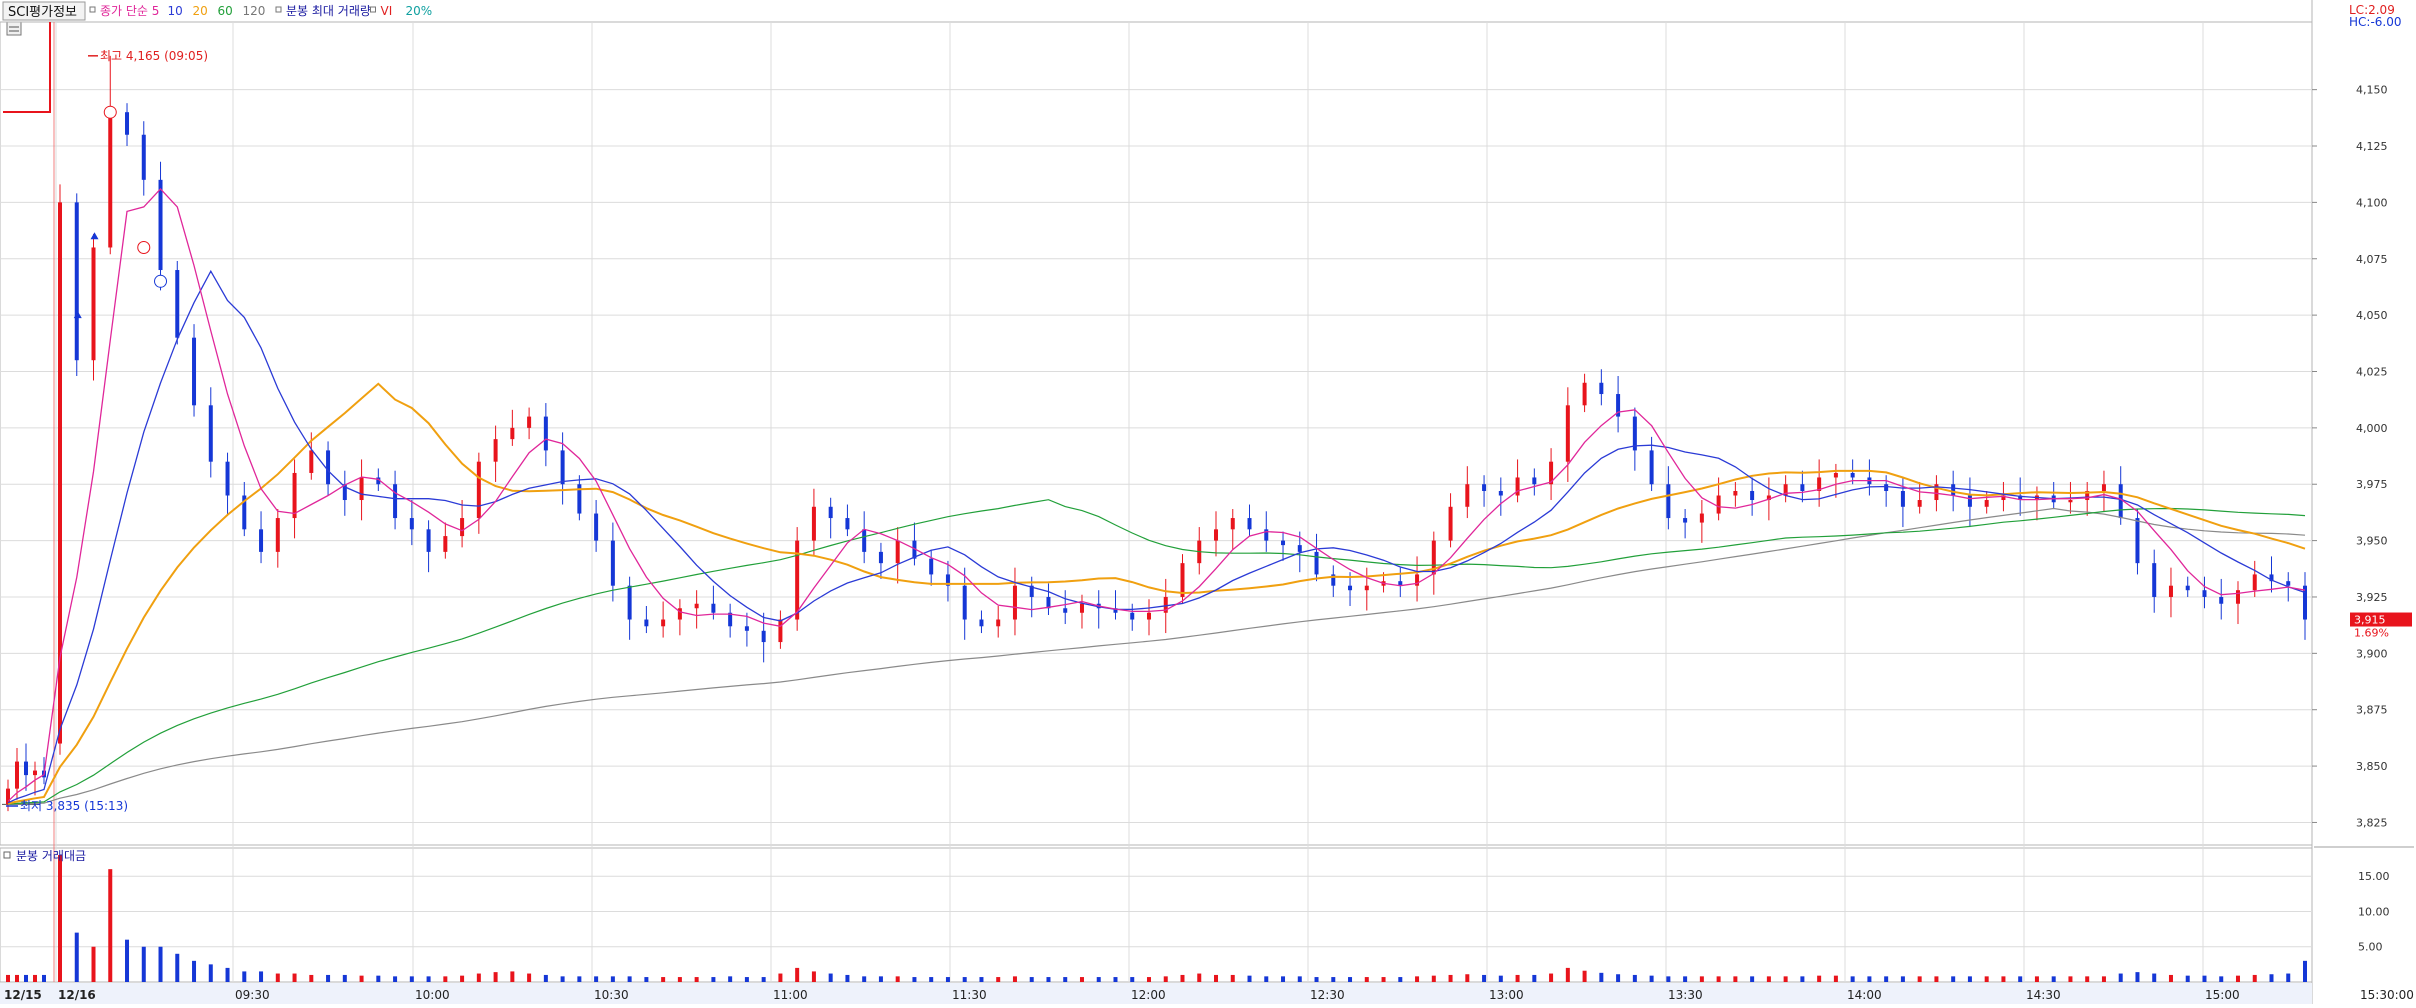 The width and height of the screenshot is (2416, 1008). What do you see at coordinates (175, 11) in the screenshot?
I see `legend-item: 10` at bounding box center [175, 11].